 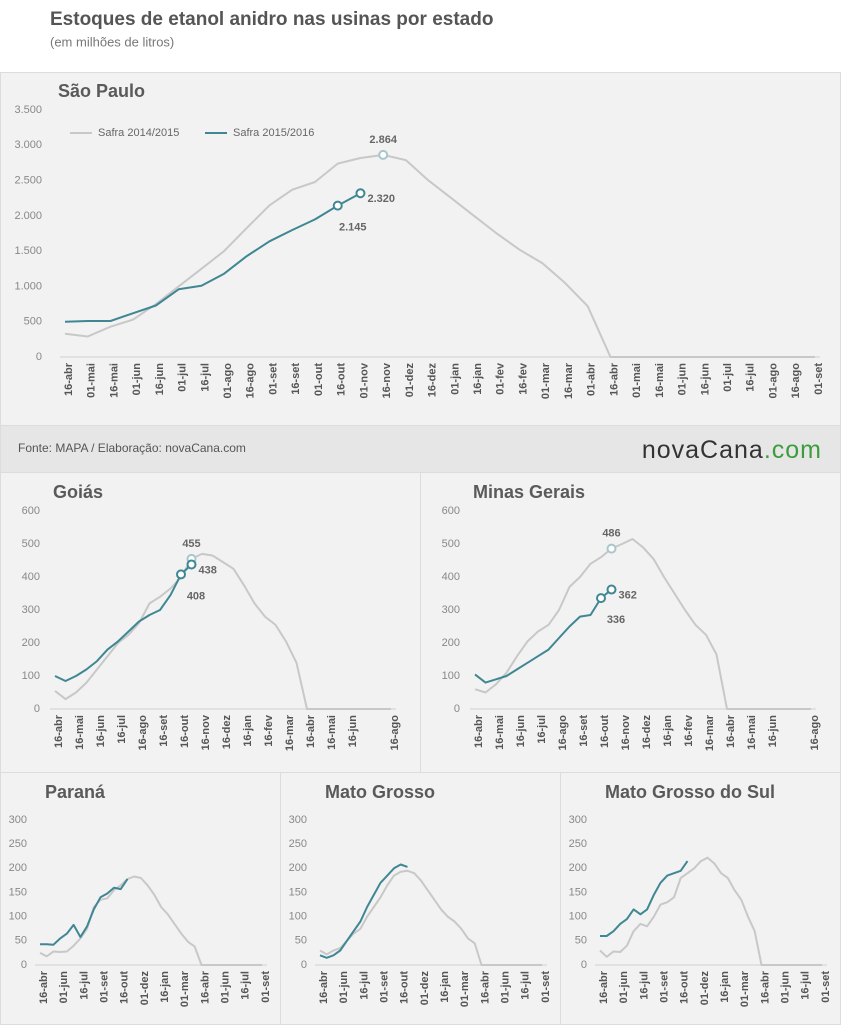 I want to click on y-tick-label: 50, so click(x=301, y=941).